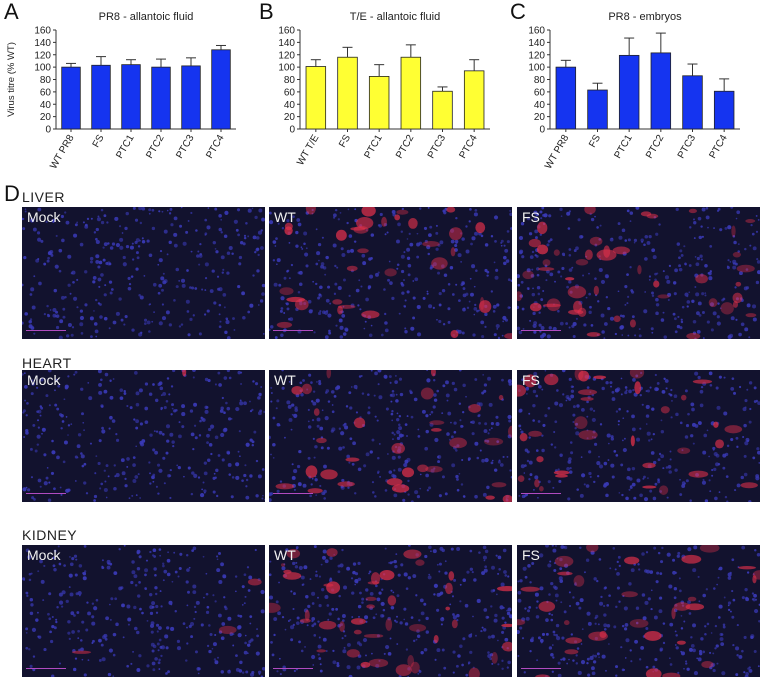 This screenshot has width=760, height=677. Describe the element at coordinates (286, 55) in the screenshot. I see `y-tick-label: 120` at that location.